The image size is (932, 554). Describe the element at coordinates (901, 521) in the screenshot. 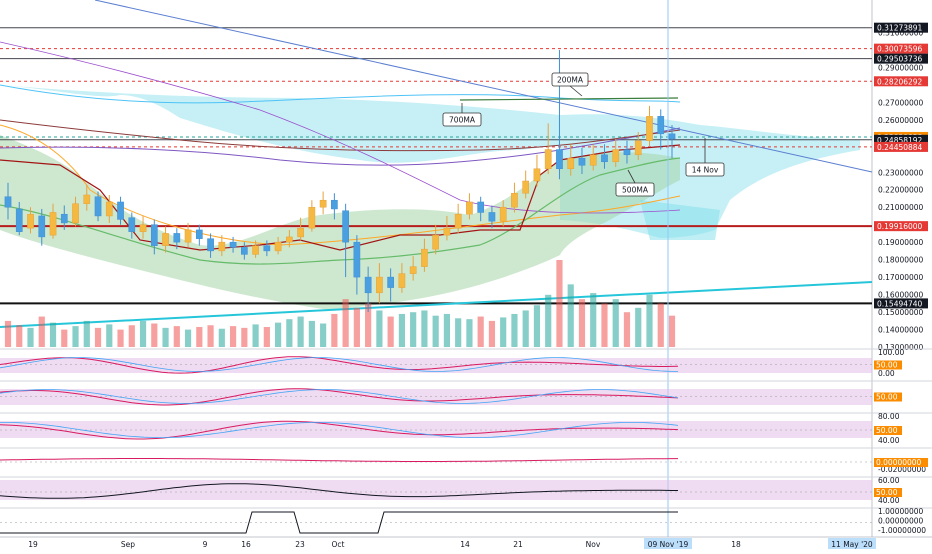

I see `indicator-tick-label: 0.00000000` at that location.